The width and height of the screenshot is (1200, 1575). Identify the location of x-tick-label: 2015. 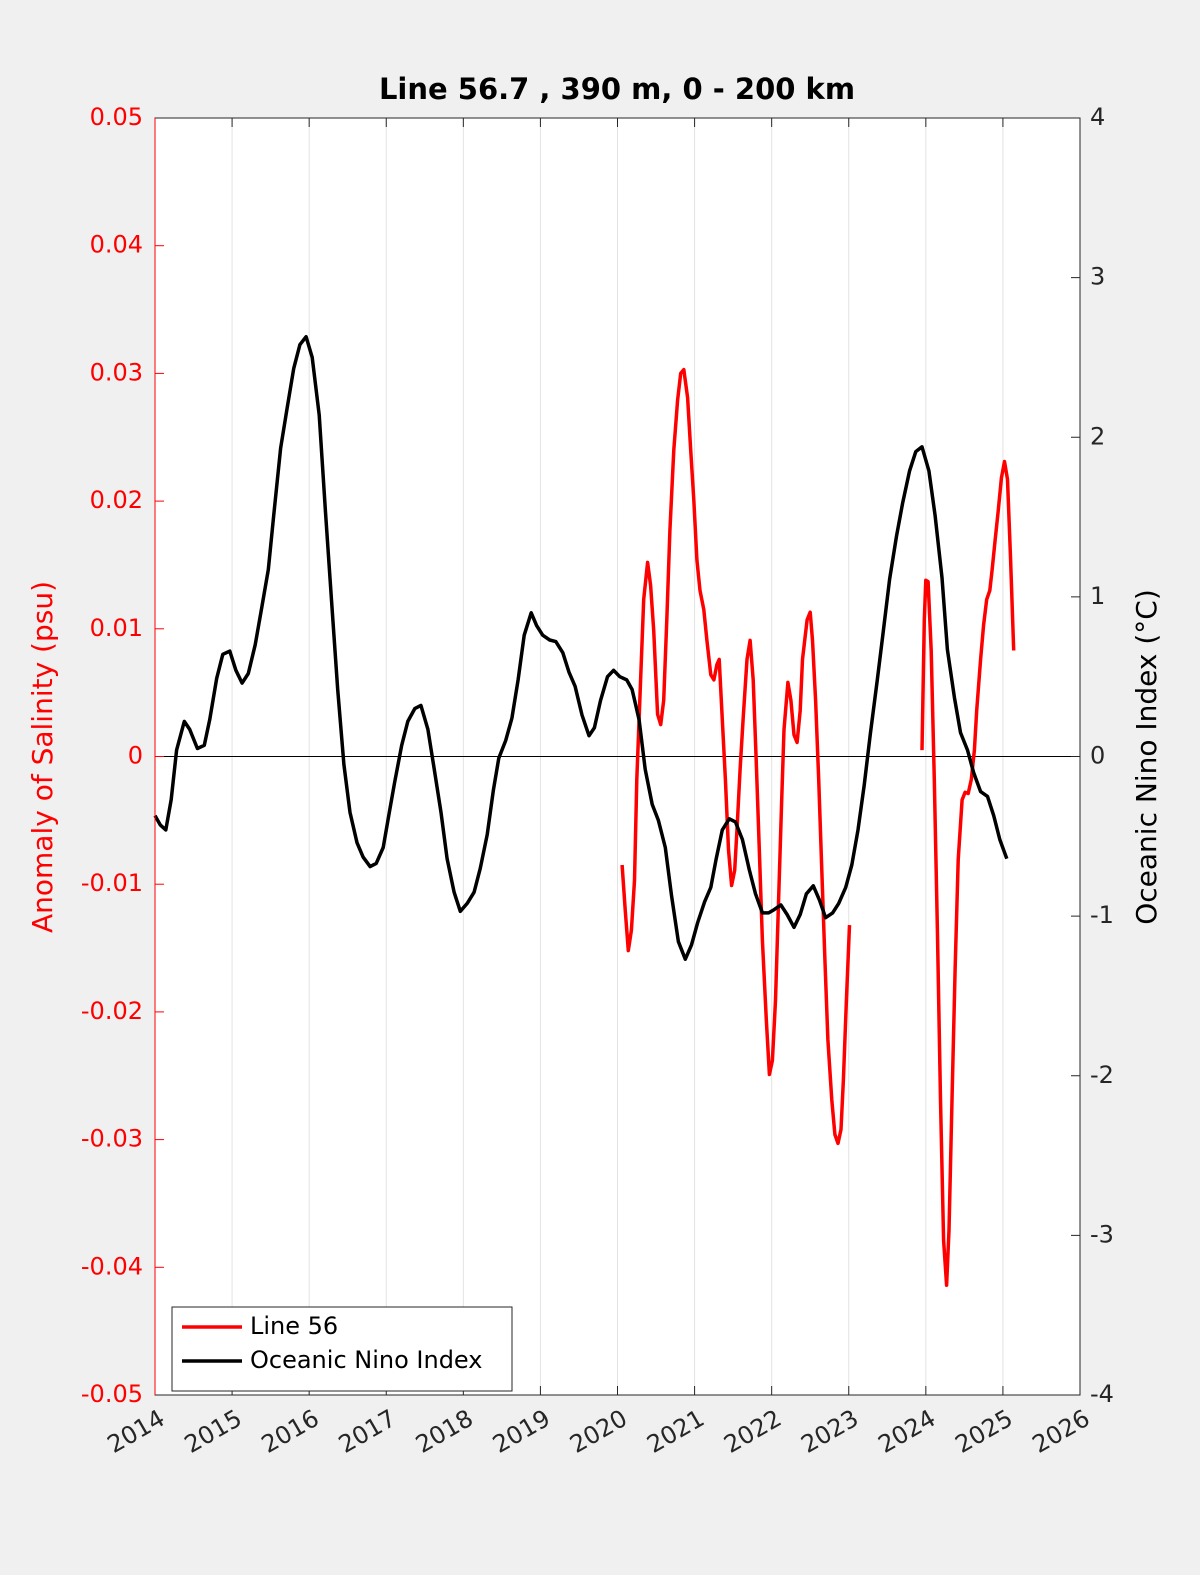
(213, 1431).